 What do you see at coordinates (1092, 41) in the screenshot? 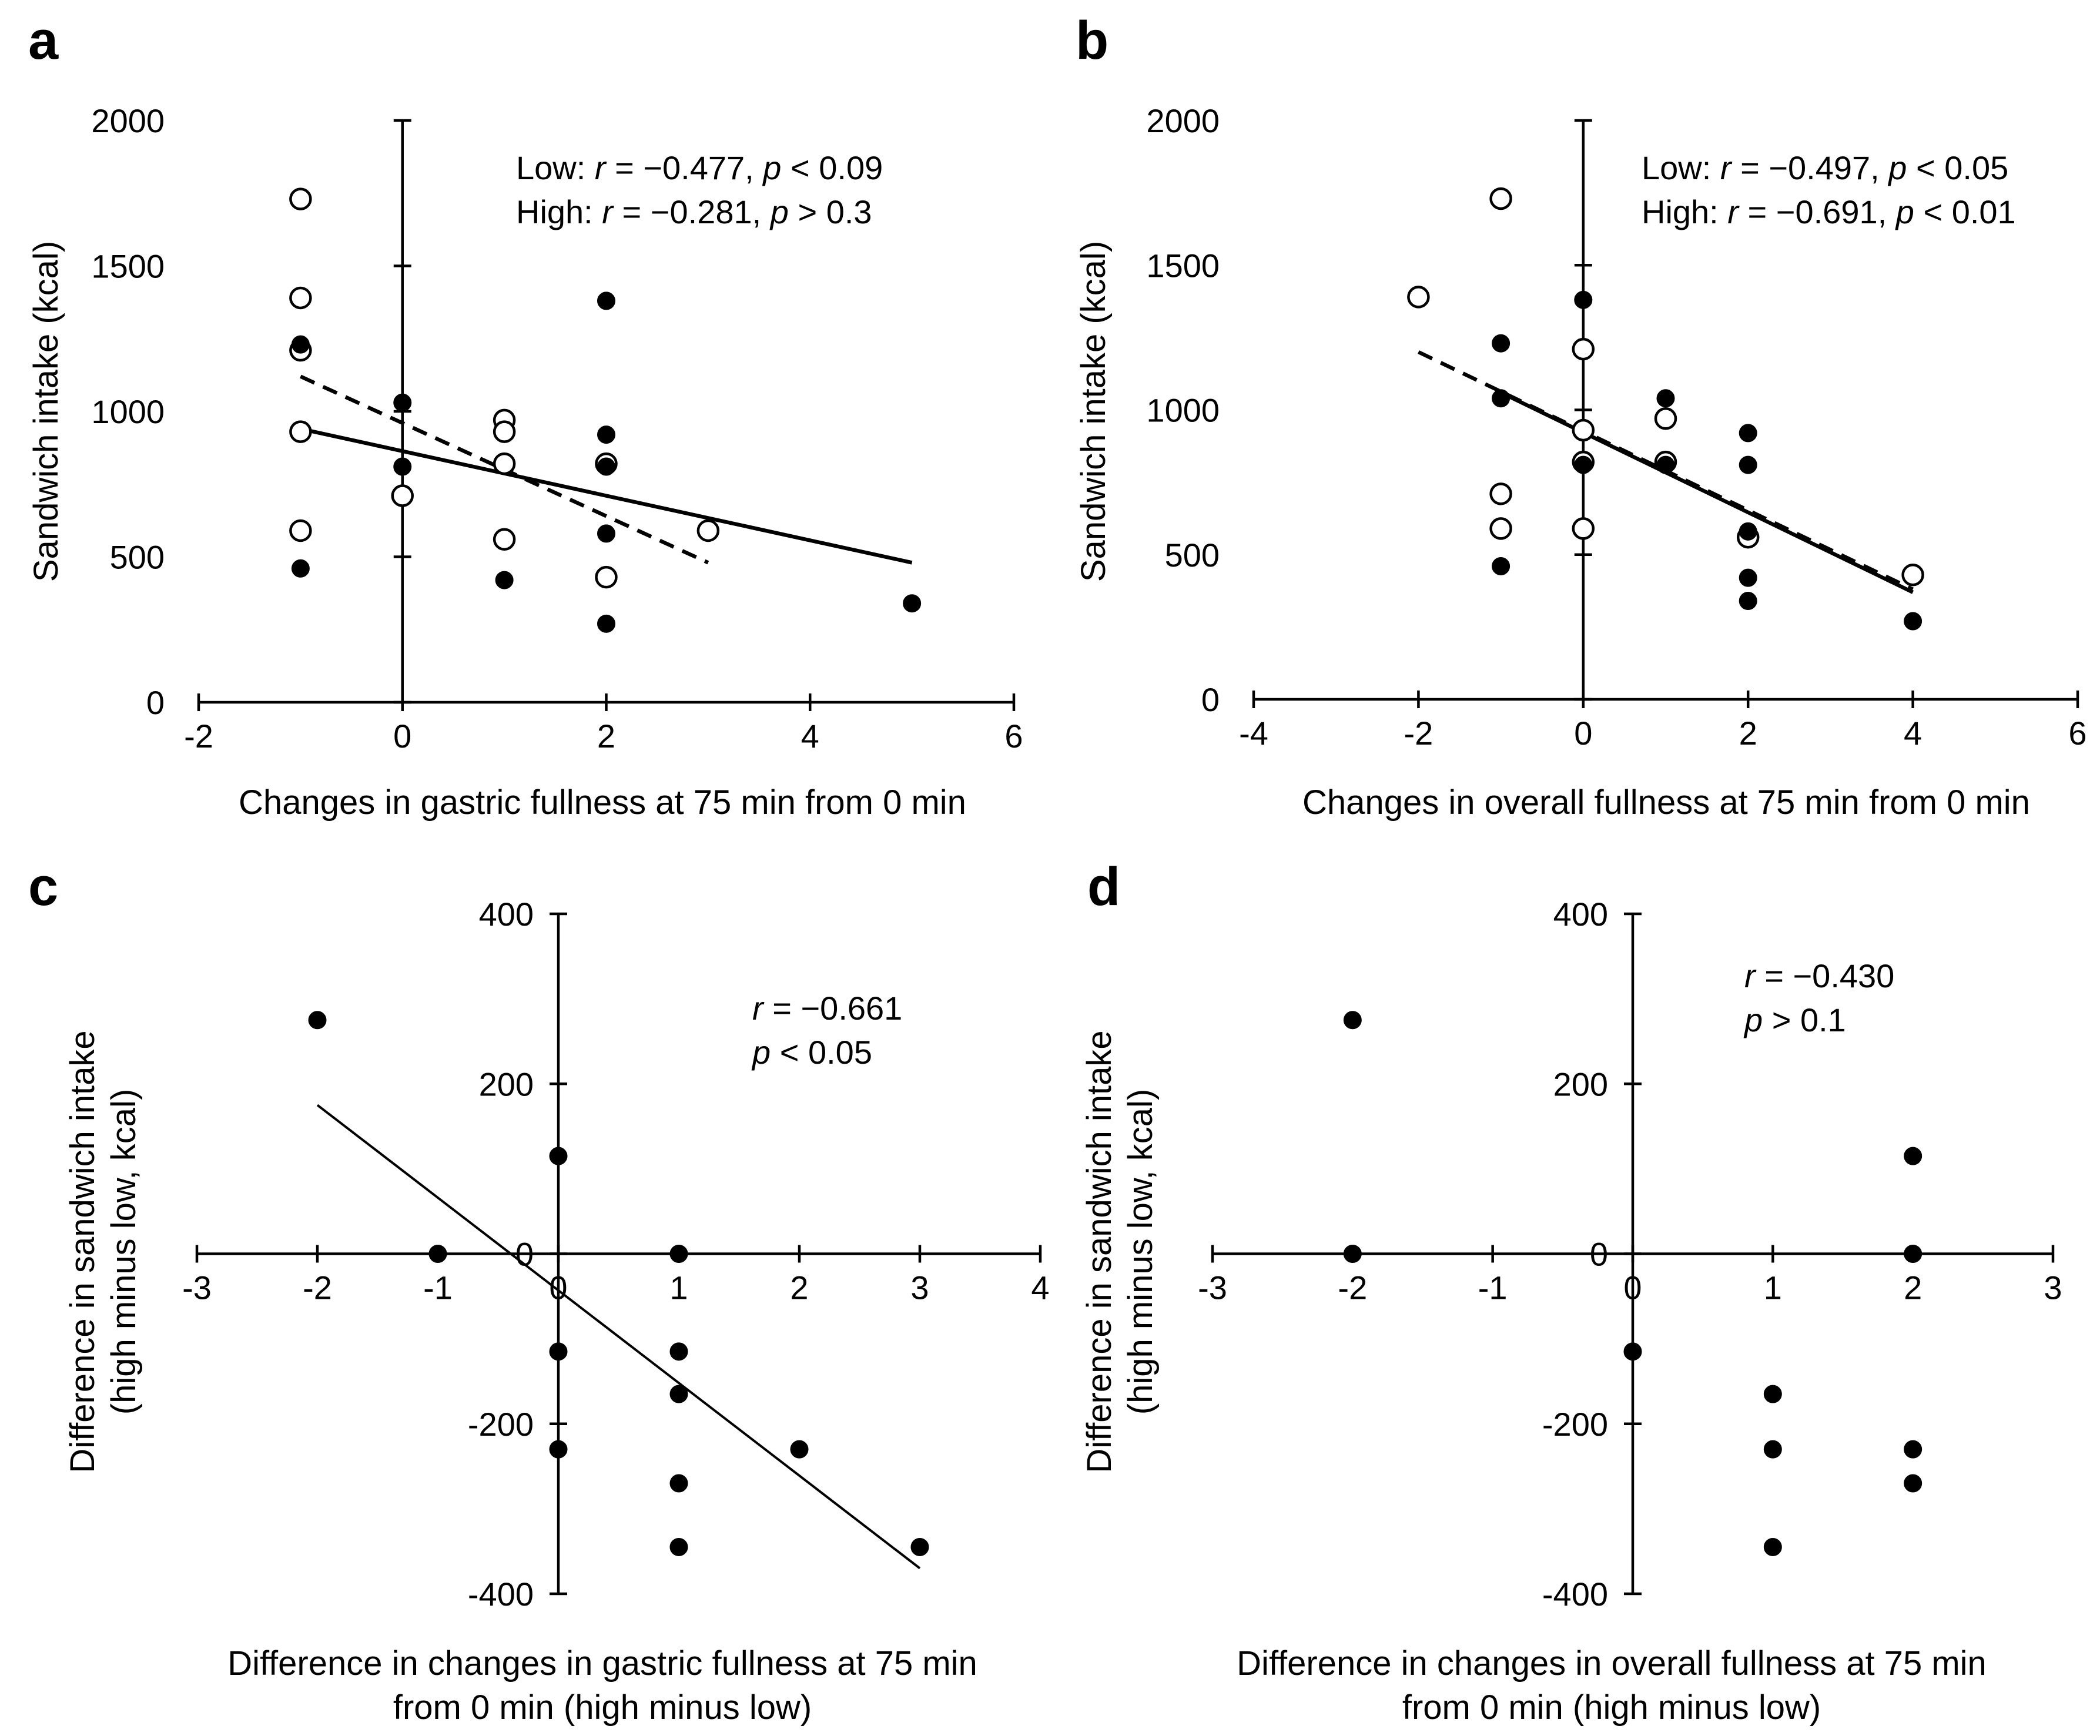
I see `panel-letter: b` at bounding box center [1092, 41].